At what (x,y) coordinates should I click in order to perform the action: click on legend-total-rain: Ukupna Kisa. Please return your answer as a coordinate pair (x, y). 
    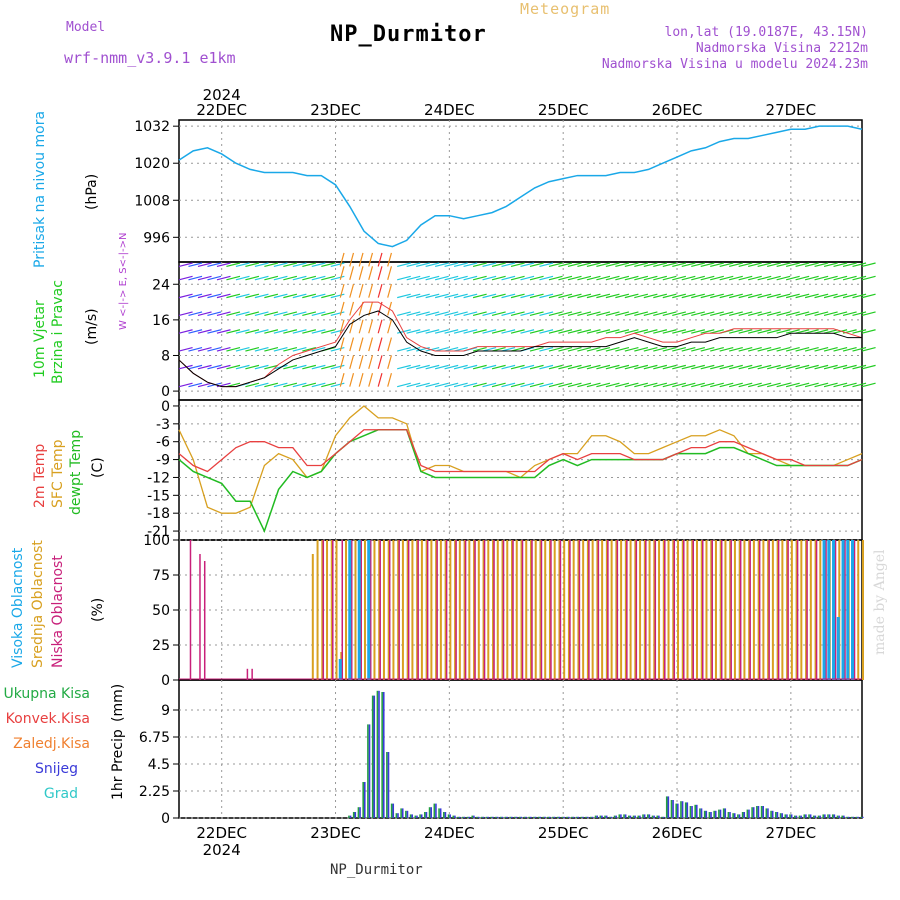
    Looking at the image, I should click on (46, 694).